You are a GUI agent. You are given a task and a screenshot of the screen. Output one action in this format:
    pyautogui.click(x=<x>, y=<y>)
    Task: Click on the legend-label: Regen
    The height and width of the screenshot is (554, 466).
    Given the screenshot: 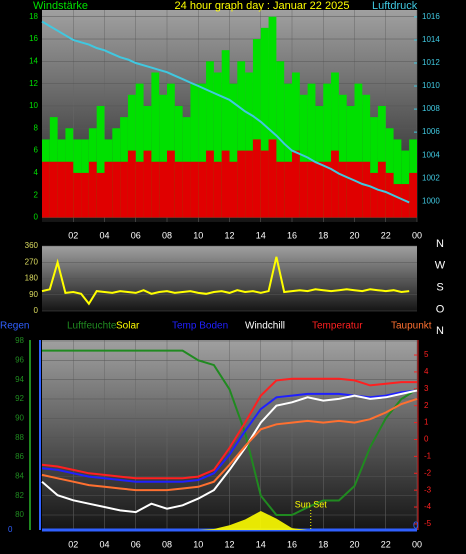 What is the action you would take?
    pyautogui.click(x=14, y=326)
    